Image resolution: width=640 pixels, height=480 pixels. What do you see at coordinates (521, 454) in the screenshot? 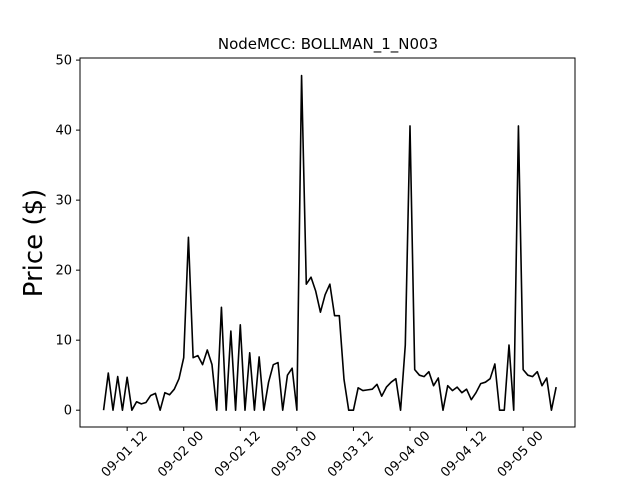
I see `x-tick-label: 09-05 00` at bounding box center [521, 454].